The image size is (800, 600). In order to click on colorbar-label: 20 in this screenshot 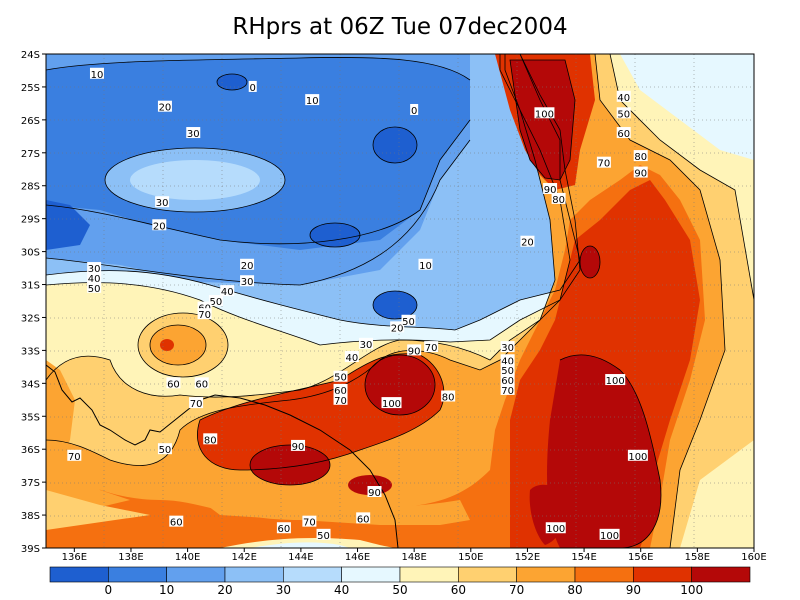, I will do `click(224, 590)`.